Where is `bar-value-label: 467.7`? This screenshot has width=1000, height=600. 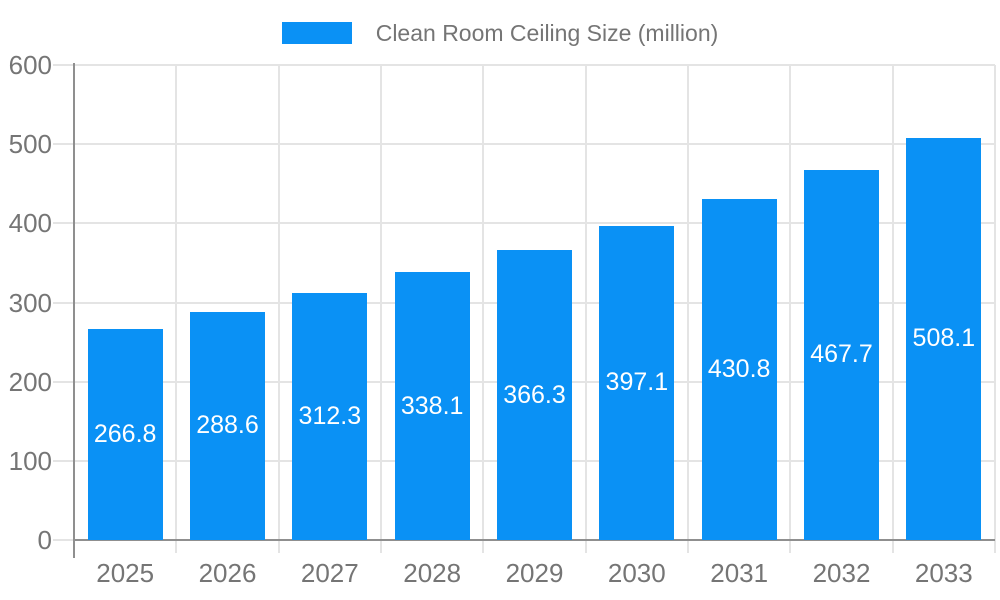 bar-value-label: 467.7 is located at coordinates (841, 354).